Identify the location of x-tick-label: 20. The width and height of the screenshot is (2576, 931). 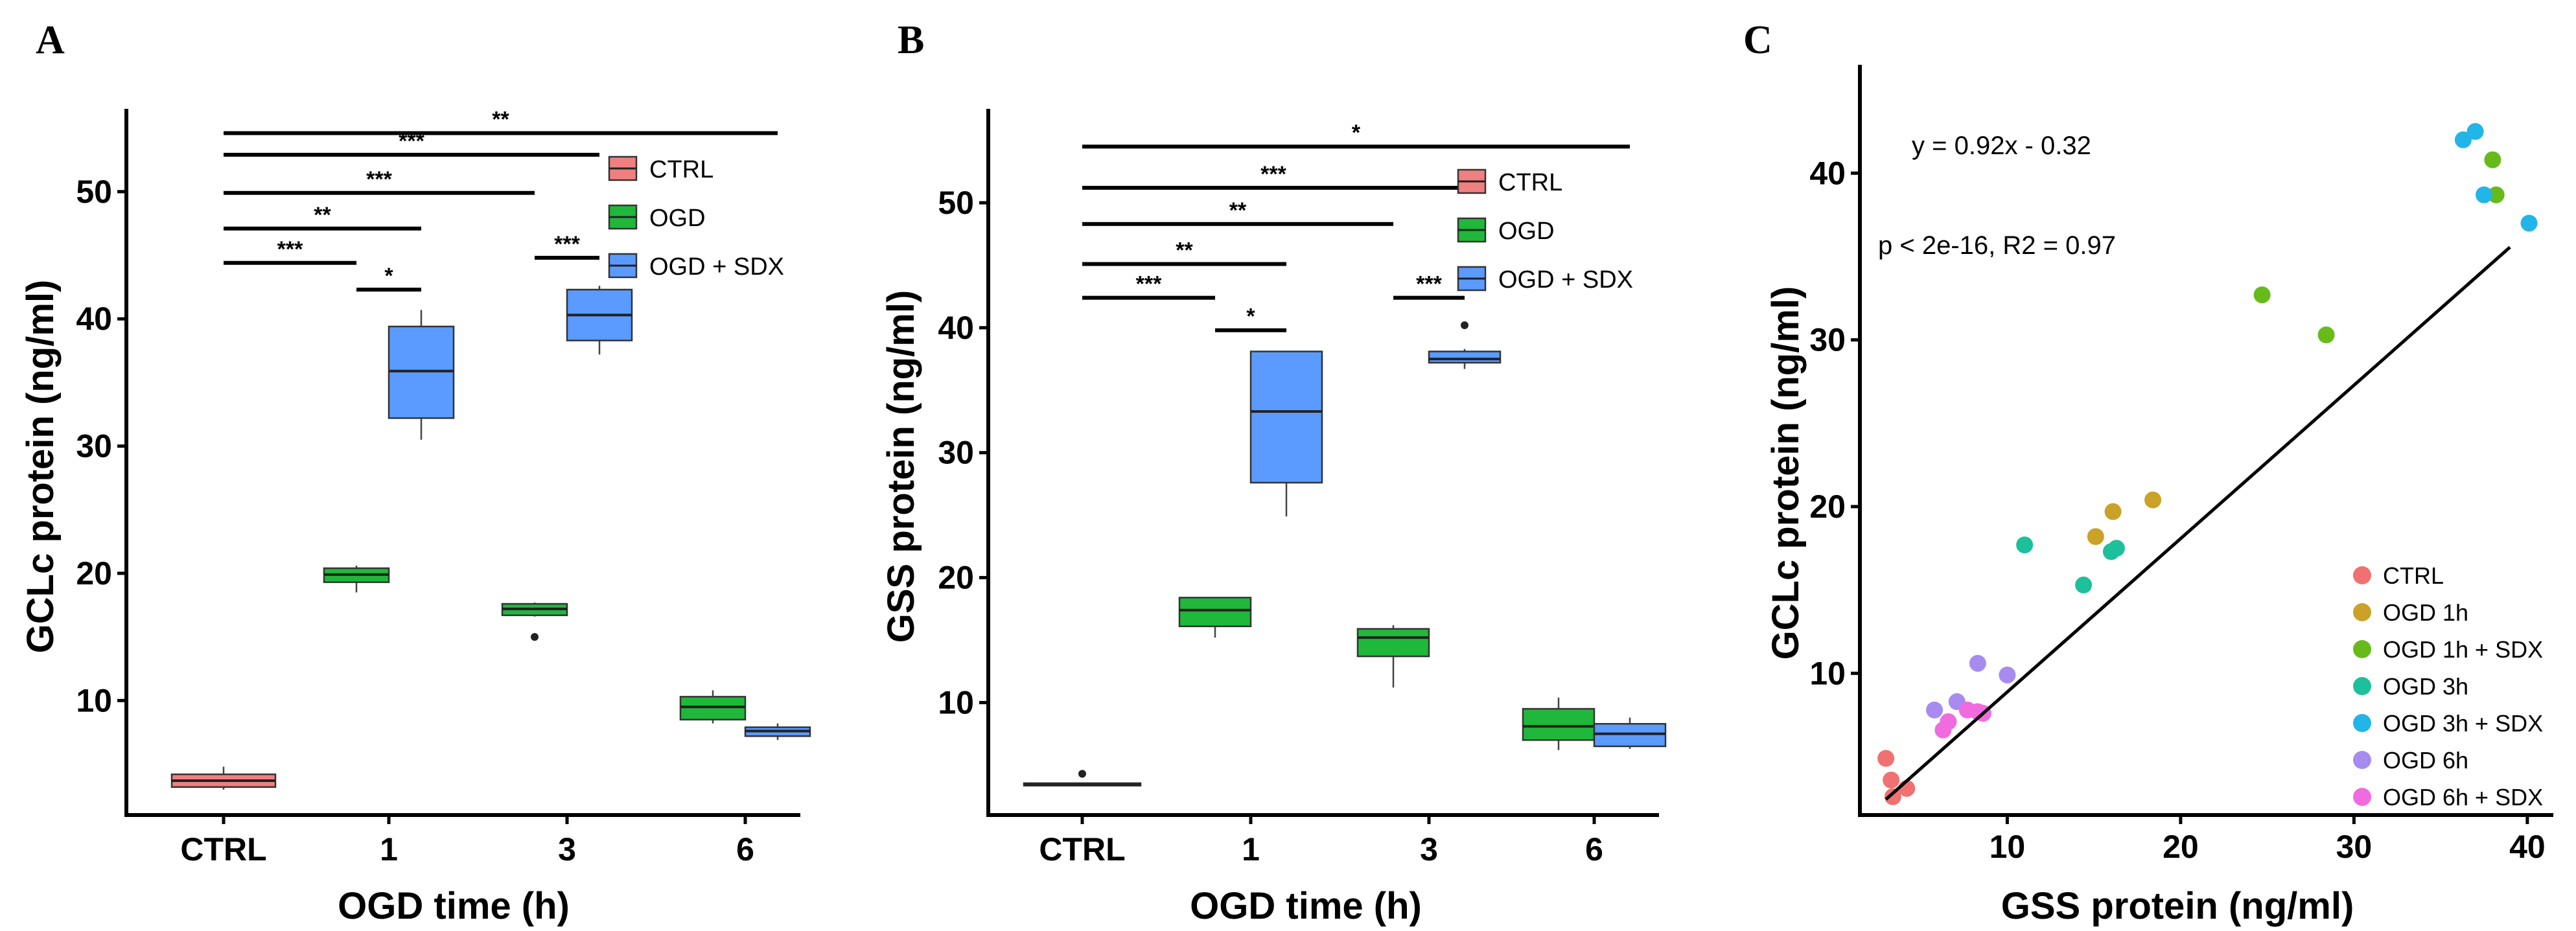
(2181, 847).